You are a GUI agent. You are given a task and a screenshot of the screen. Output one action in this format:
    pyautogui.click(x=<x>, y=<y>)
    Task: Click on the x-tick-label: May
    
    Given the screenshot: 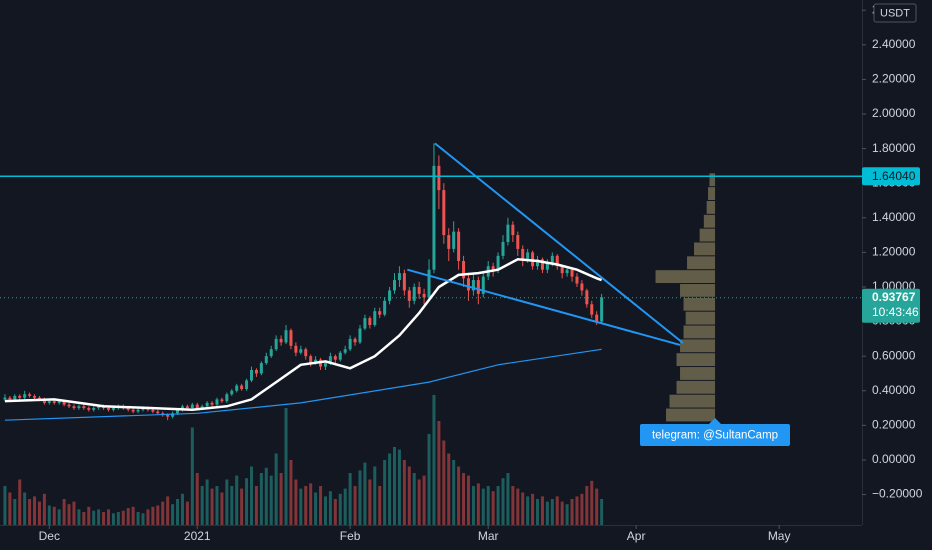 What is the action you would take?
    pyautogui.click(x=779, y=536)
    